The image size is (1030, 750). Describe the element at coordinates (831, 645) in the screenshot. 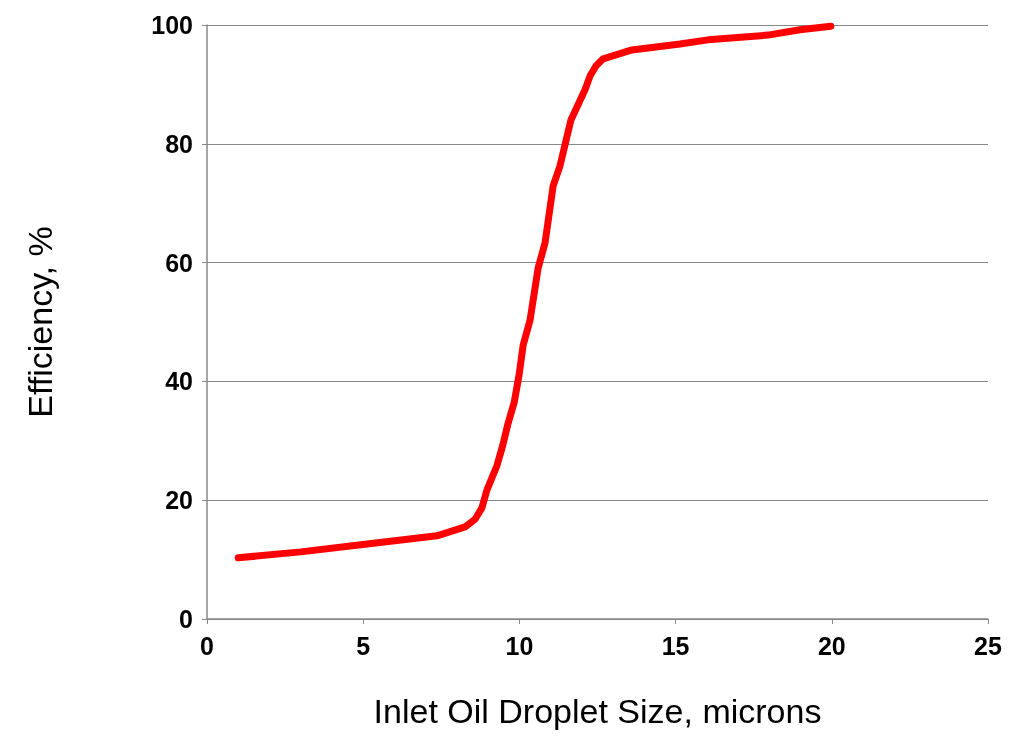

I see `x-tick-label: 20` at that location.